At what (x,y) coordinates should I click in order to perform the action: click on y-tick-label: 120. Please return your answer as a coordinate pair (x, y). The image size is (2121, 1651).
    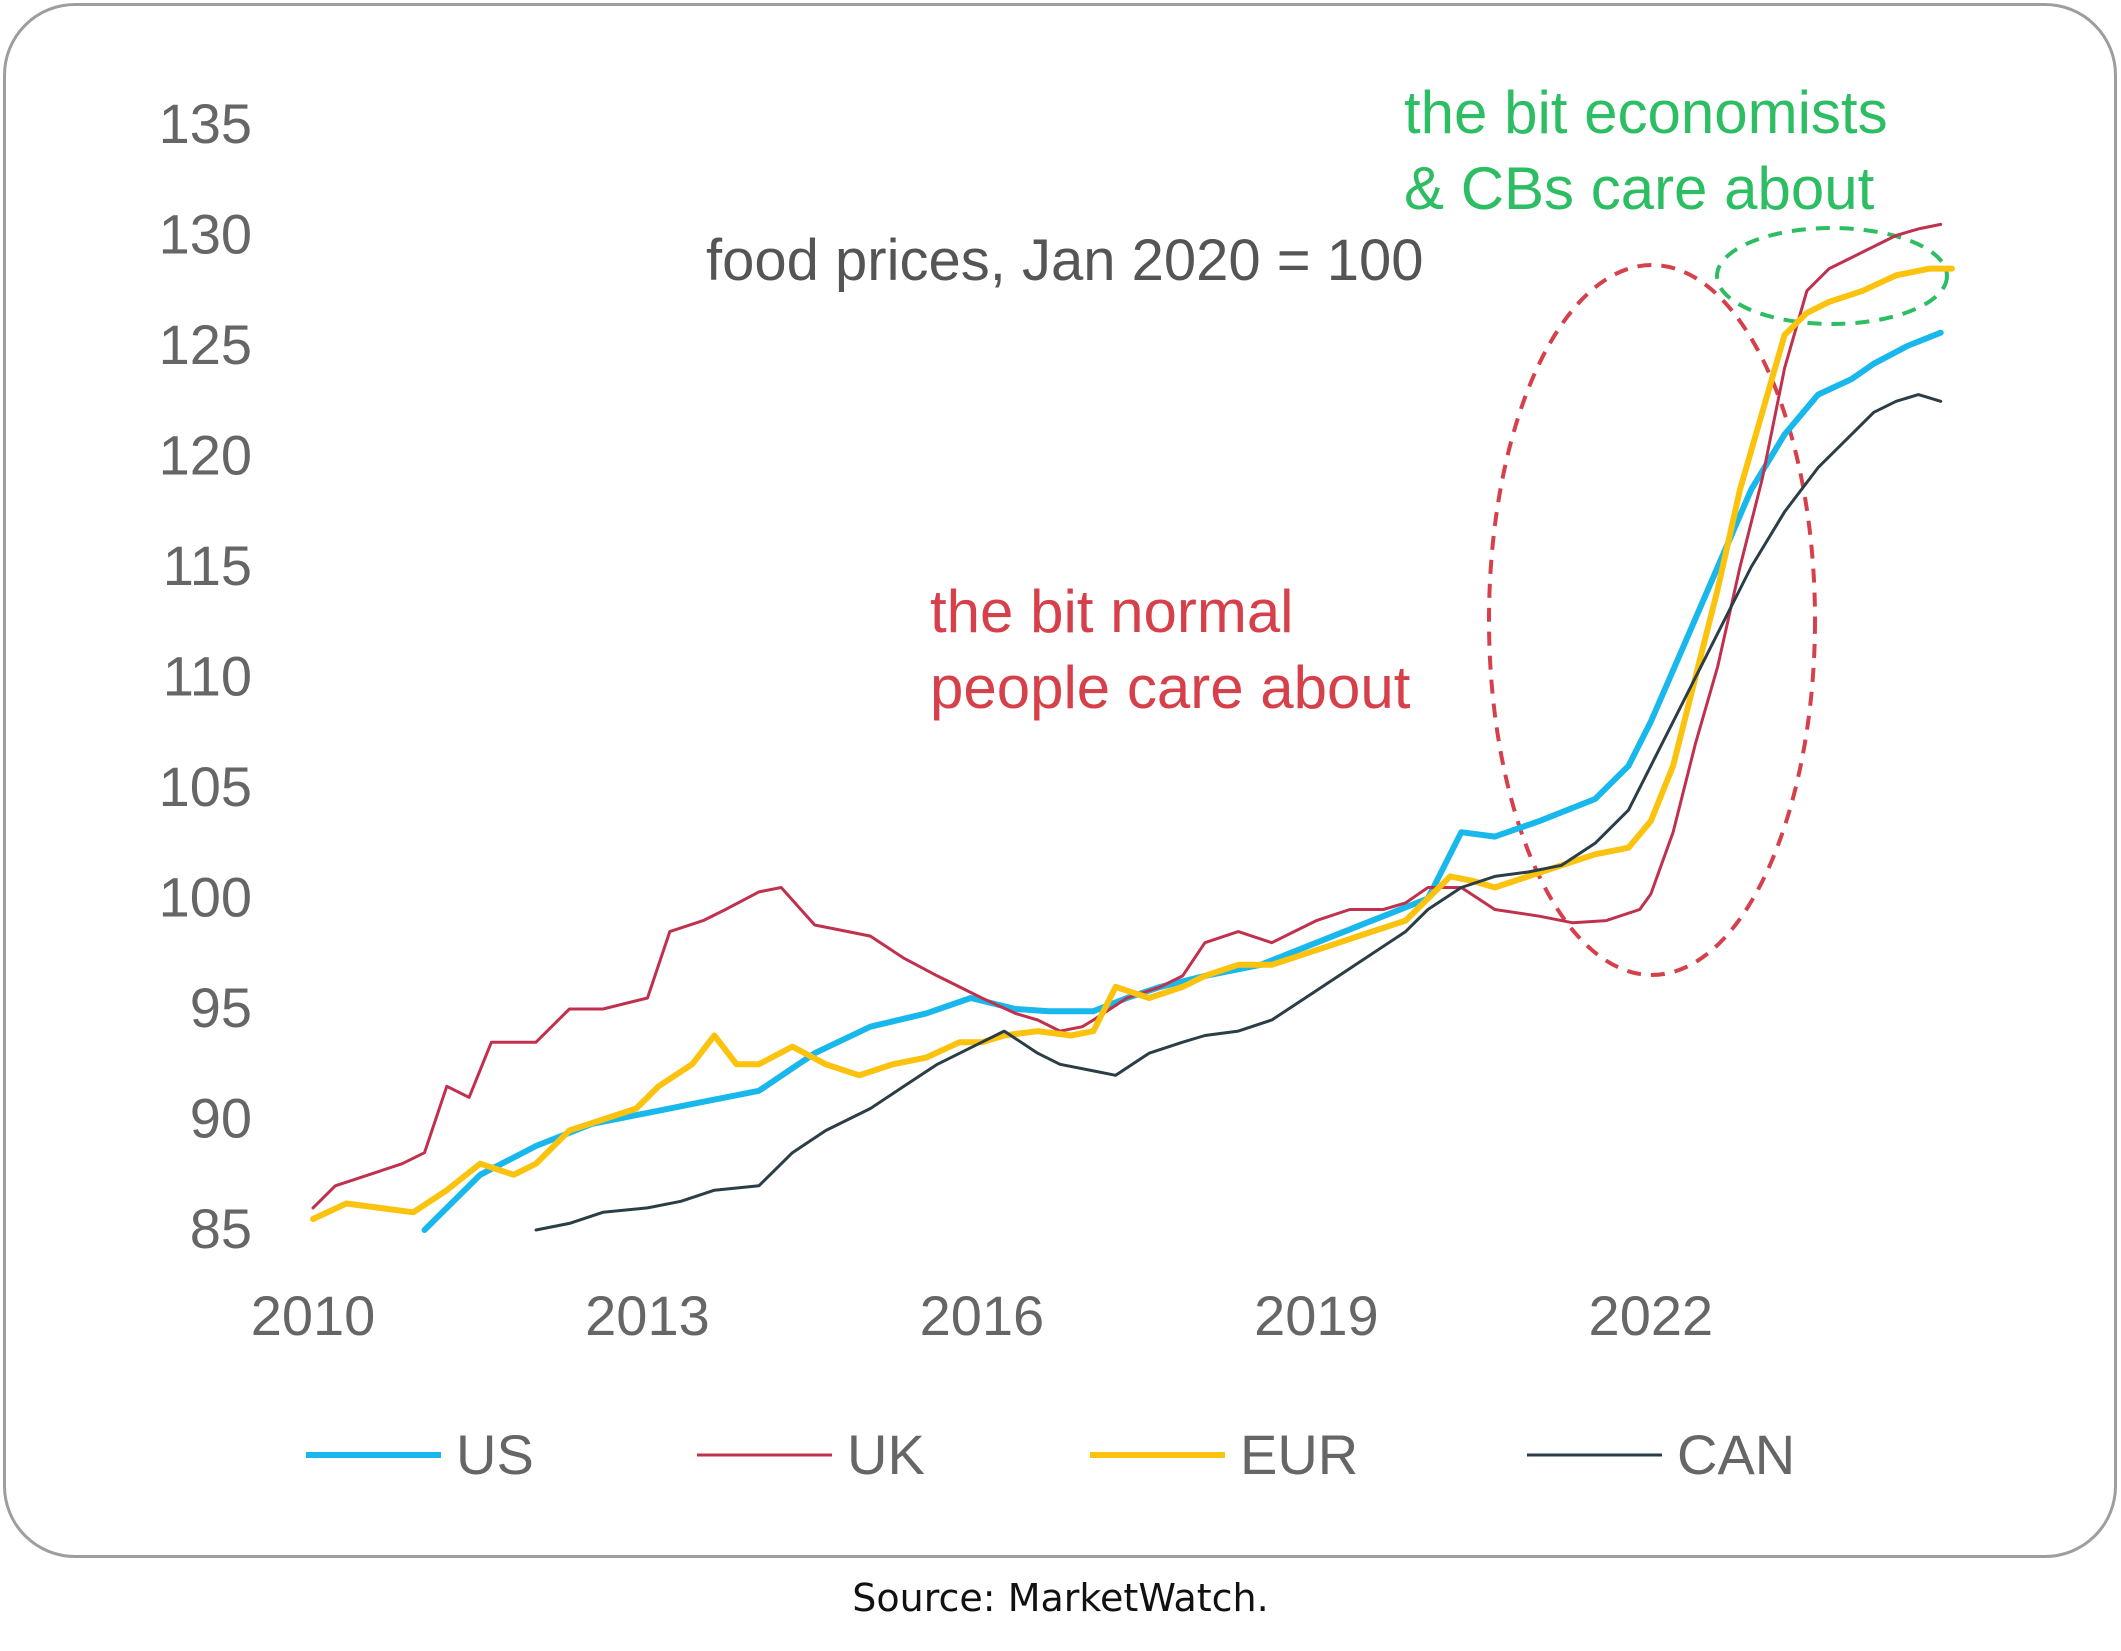
    Looking at the image, I should click on (205, 455).